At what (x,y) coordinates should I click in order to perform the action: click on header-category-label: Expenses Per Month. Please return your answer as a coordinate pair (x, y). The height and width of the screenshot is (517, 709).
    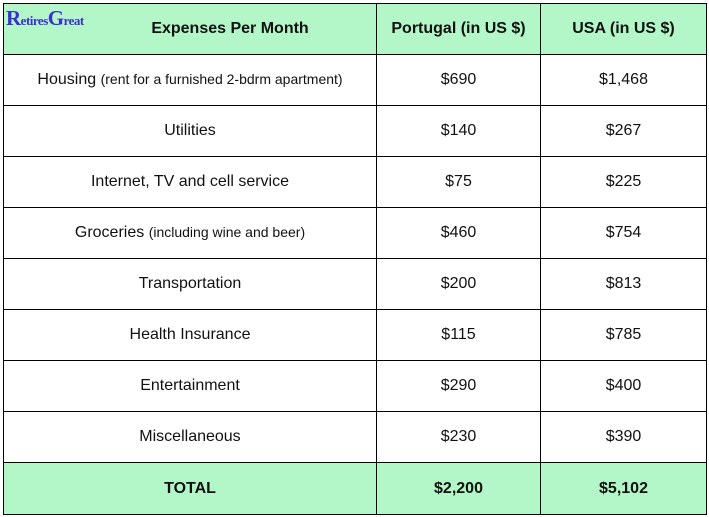
    Looking at the image, I should click on (230, 28).